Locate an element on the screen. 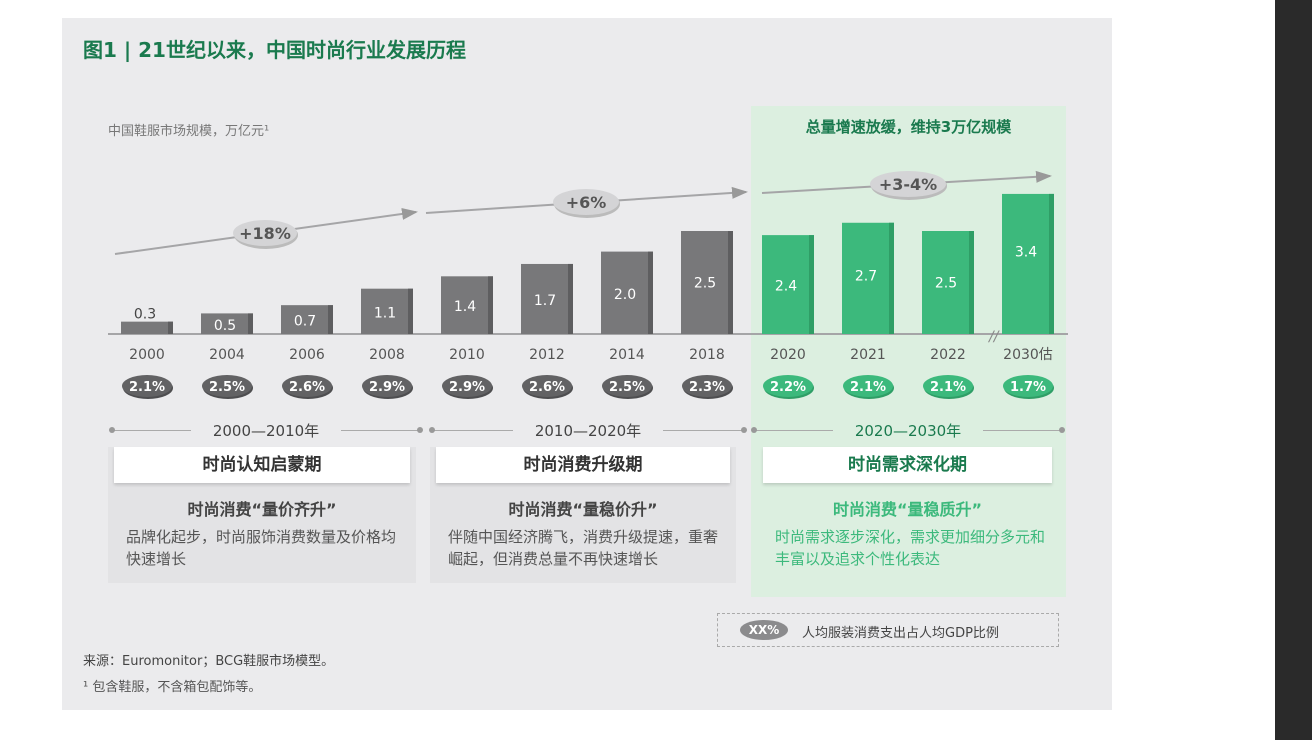 The image size is (1312, 740). axis-break-icon: // is located at coordinates (993, 337).